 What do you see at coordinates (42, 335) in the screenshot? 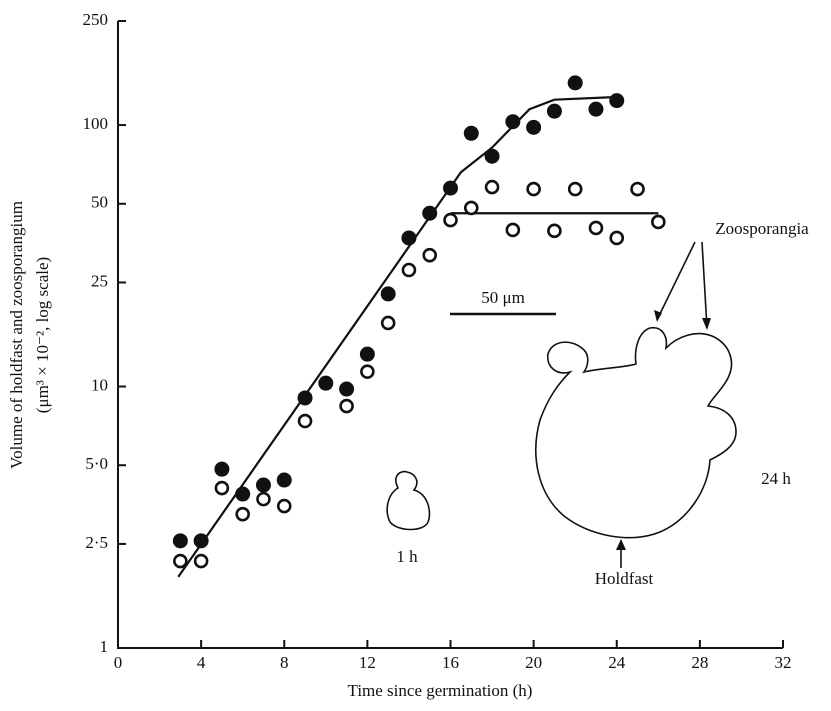
I see `y-axis-label: (μm³ × 10⁻², log scale)` at bounding box center [42, 335].